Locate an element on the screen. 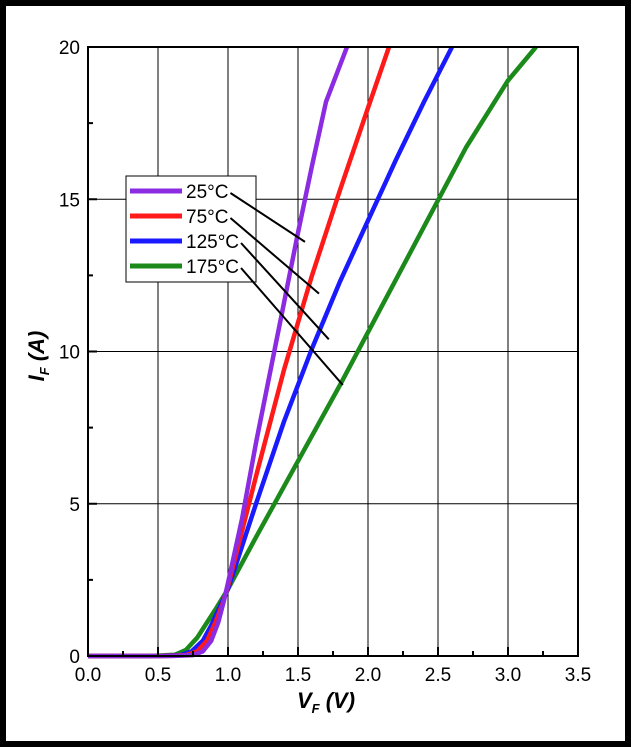 The height and width of the screenshot is (747, 631). y-tick-label: 10 is located at coordinates (69, 353).